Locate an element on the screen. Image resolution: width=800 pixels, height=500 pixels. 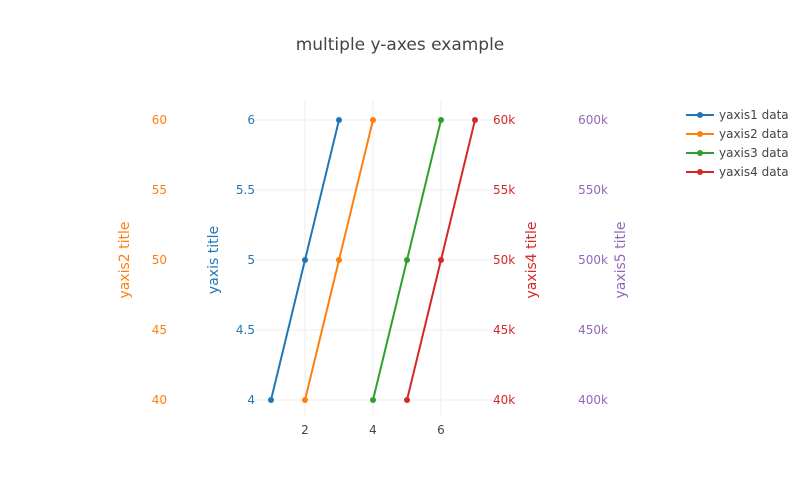
y1-tick-label: 5 is located at coordinates (251, 260).